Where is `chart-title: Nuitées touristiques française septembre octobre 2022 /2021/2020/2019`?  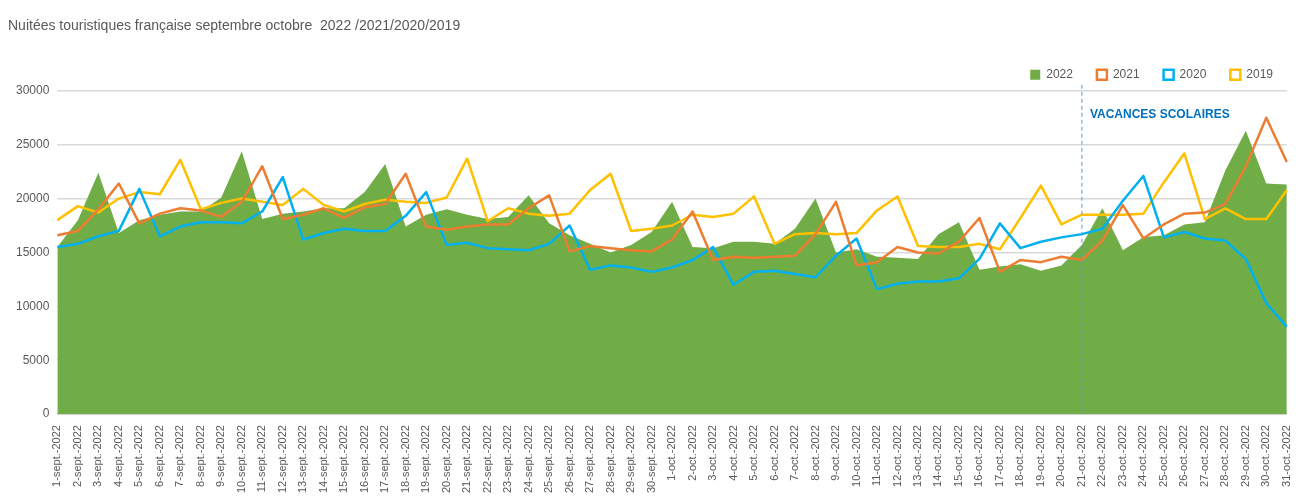 chart-title: Nuitées touristiques française septembre octobre 2022 /2021/2020/2019 is located at coordinates (234, 25).